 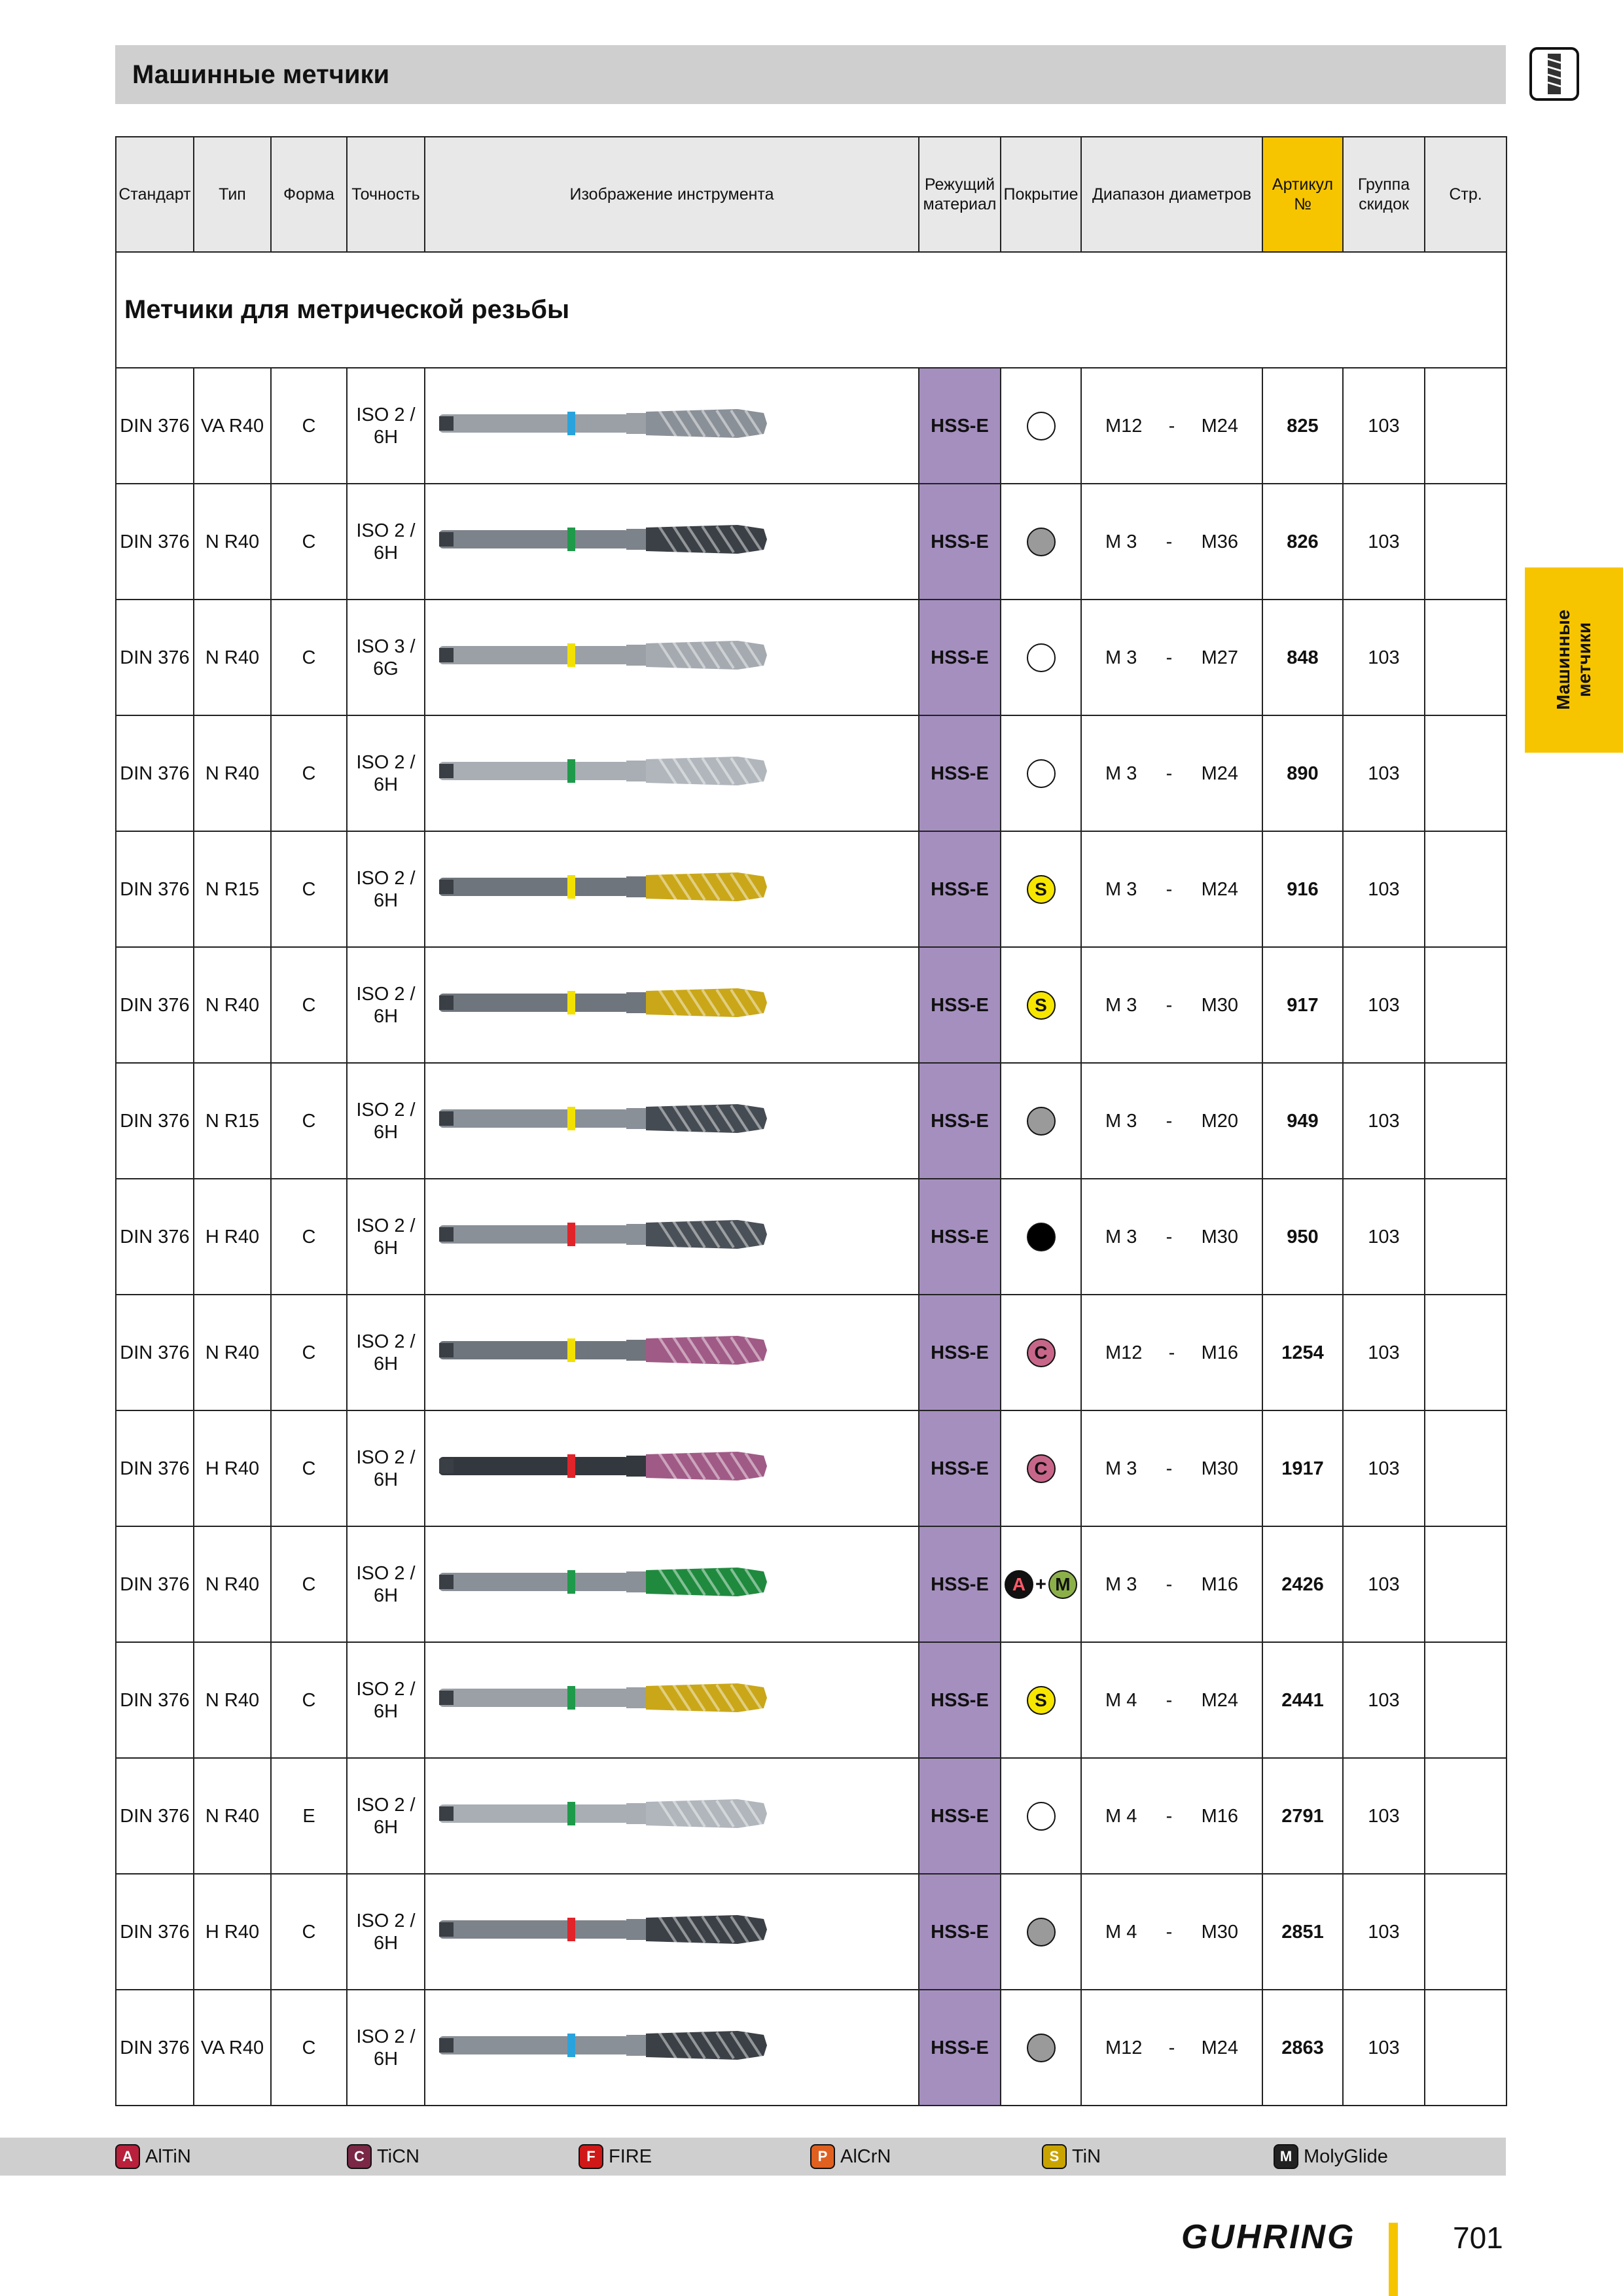 I want to click on range-line: M 3 - M24, so click(x=1171, y=889).